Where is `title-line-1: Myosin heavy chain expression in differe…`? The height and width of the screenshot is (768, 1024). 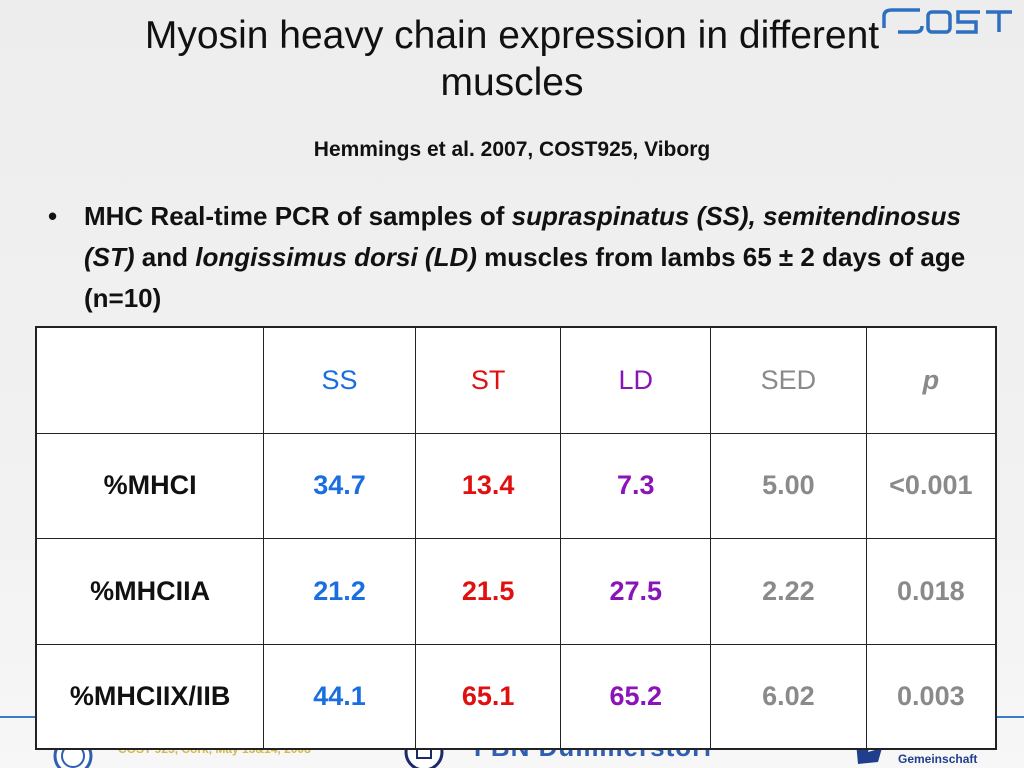
title-line-1: Myosin heavy chain expression in differe… is located at coordinates (512, 35).